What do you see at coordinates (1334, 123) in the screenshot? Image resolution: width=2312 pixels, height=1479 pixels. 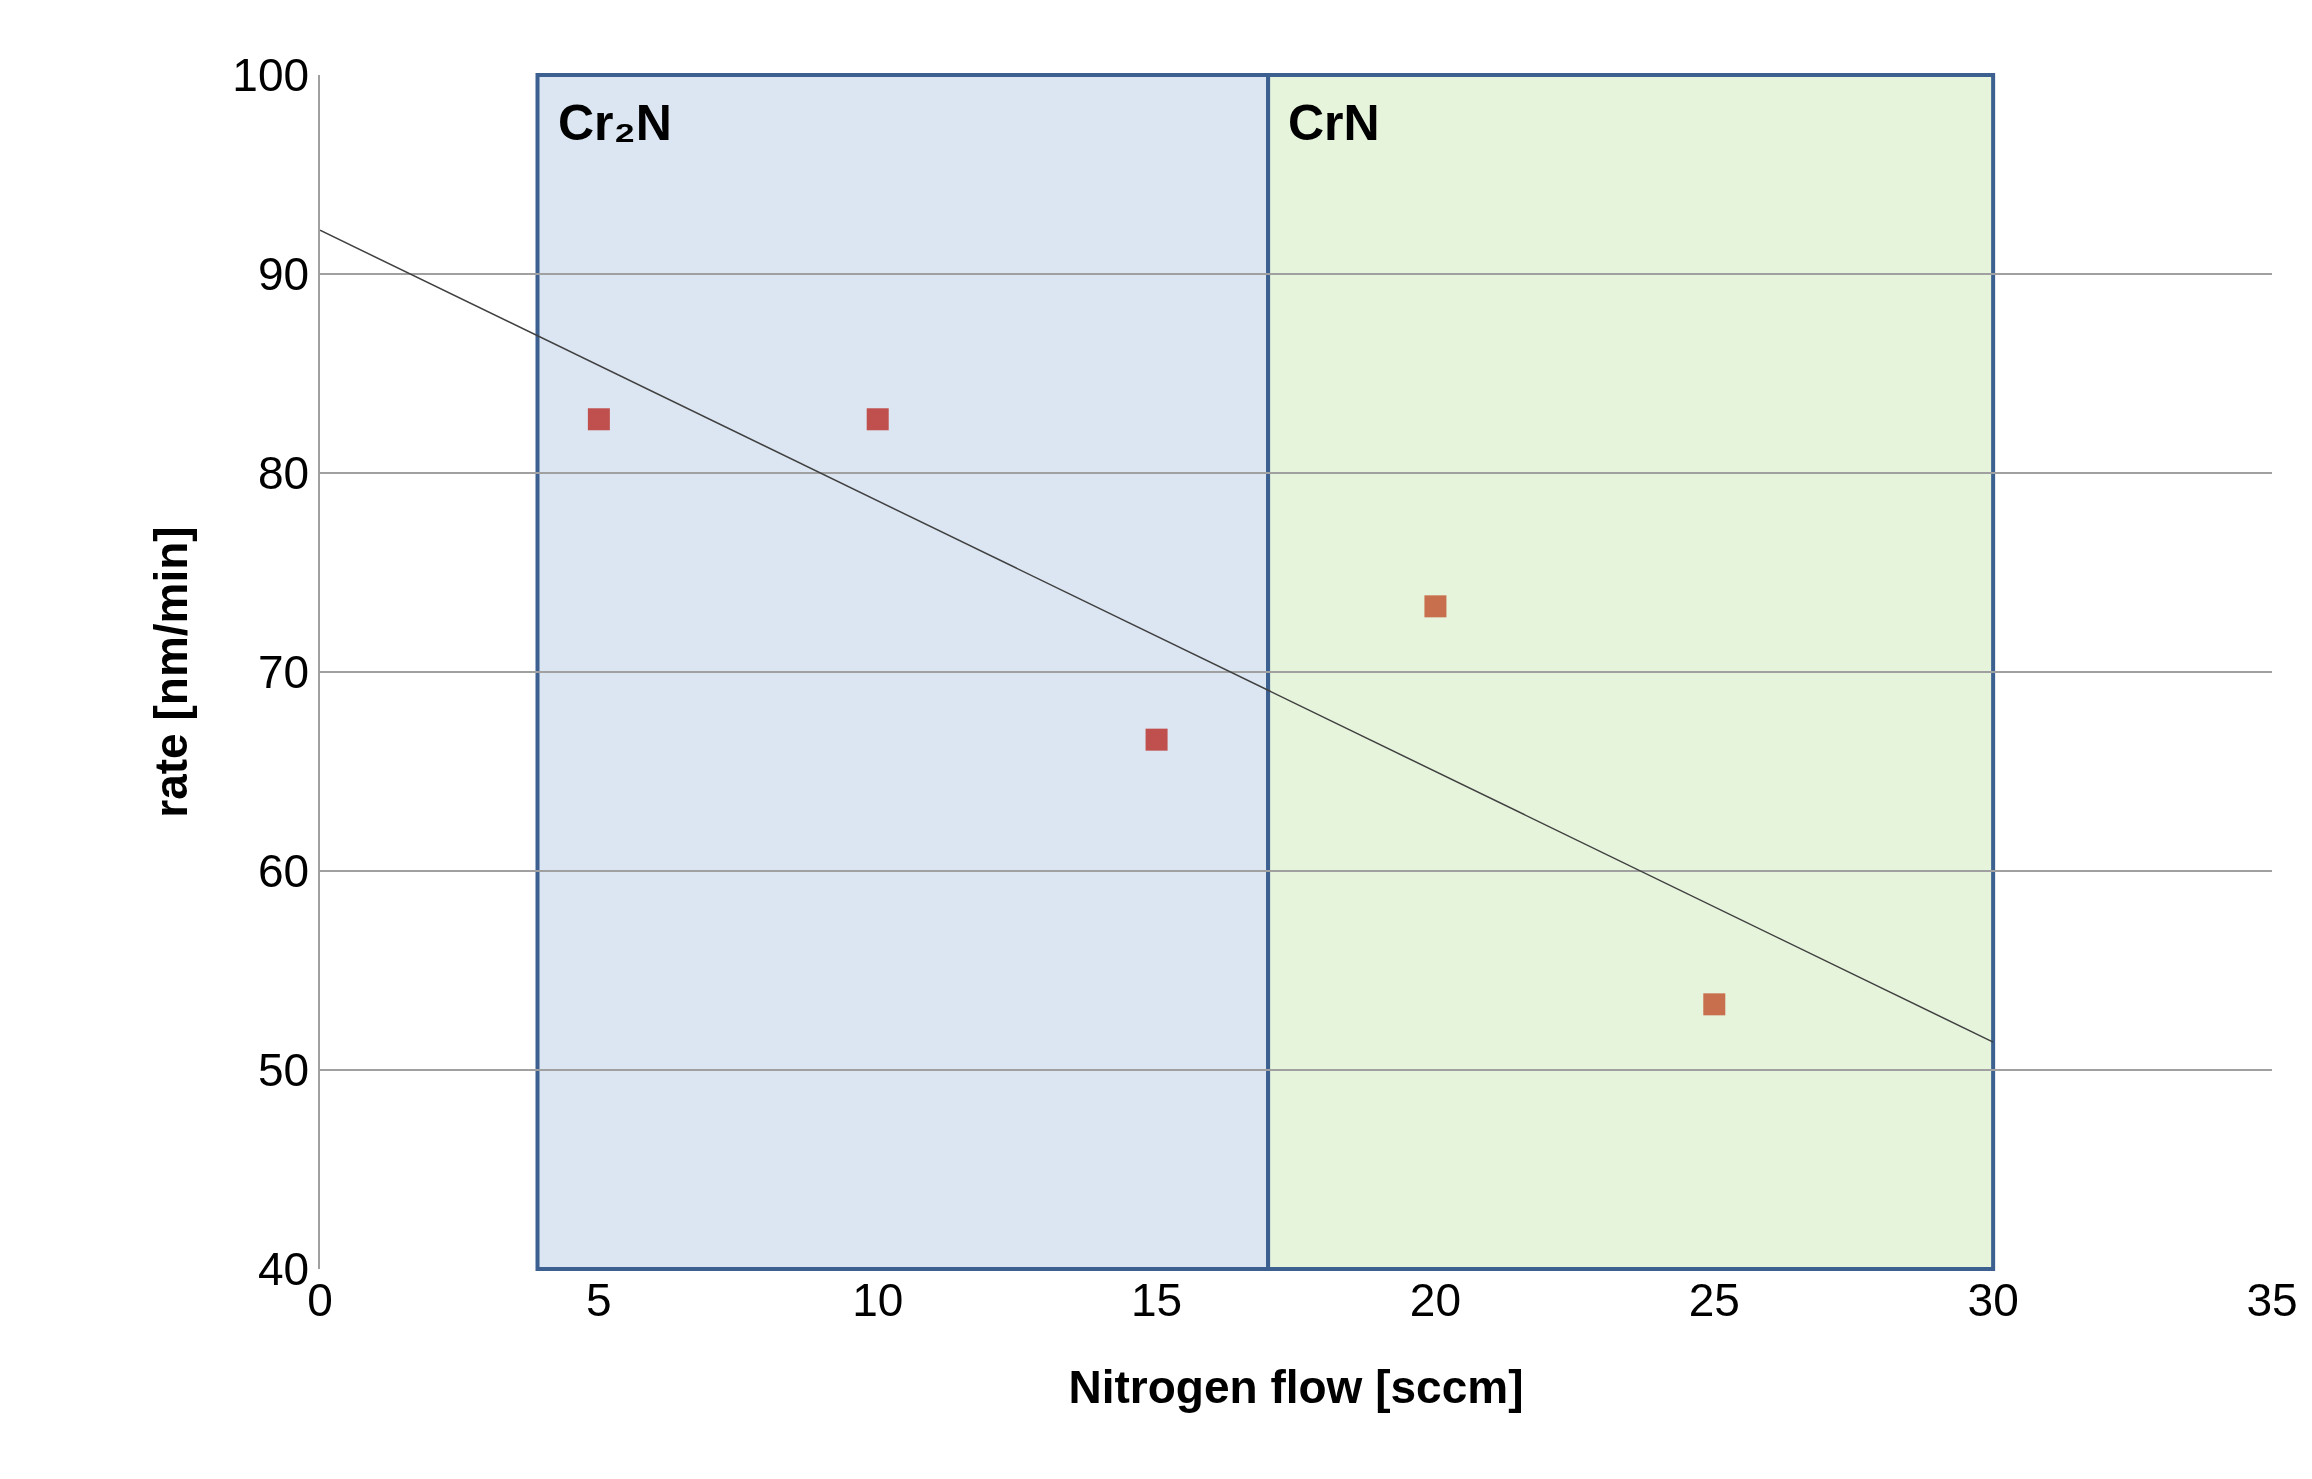 I see `band-label: CrN` at bounding box center [1334, 123].